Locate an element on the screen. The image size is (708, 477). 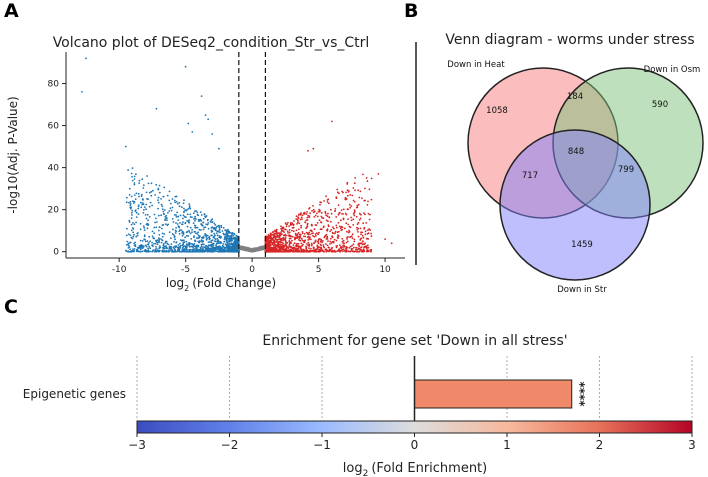
volcano-y-tick-label: 0 is located at coordinates (56, 253).